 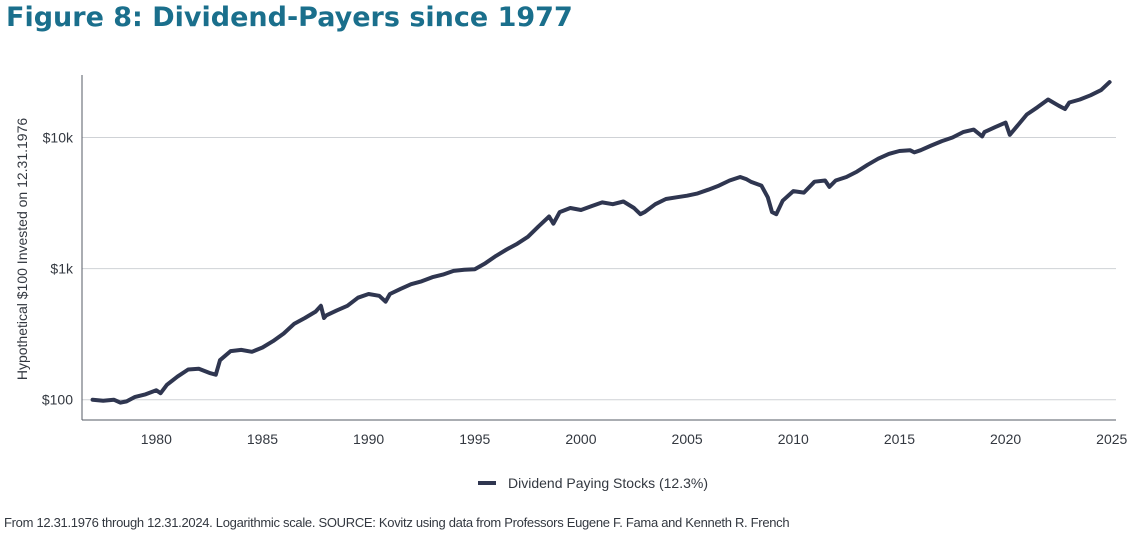 What do you see at coordinates (687, 439) in the screenshot?
I see `x-tick-label: 2005` at bounding box center [687, 439].